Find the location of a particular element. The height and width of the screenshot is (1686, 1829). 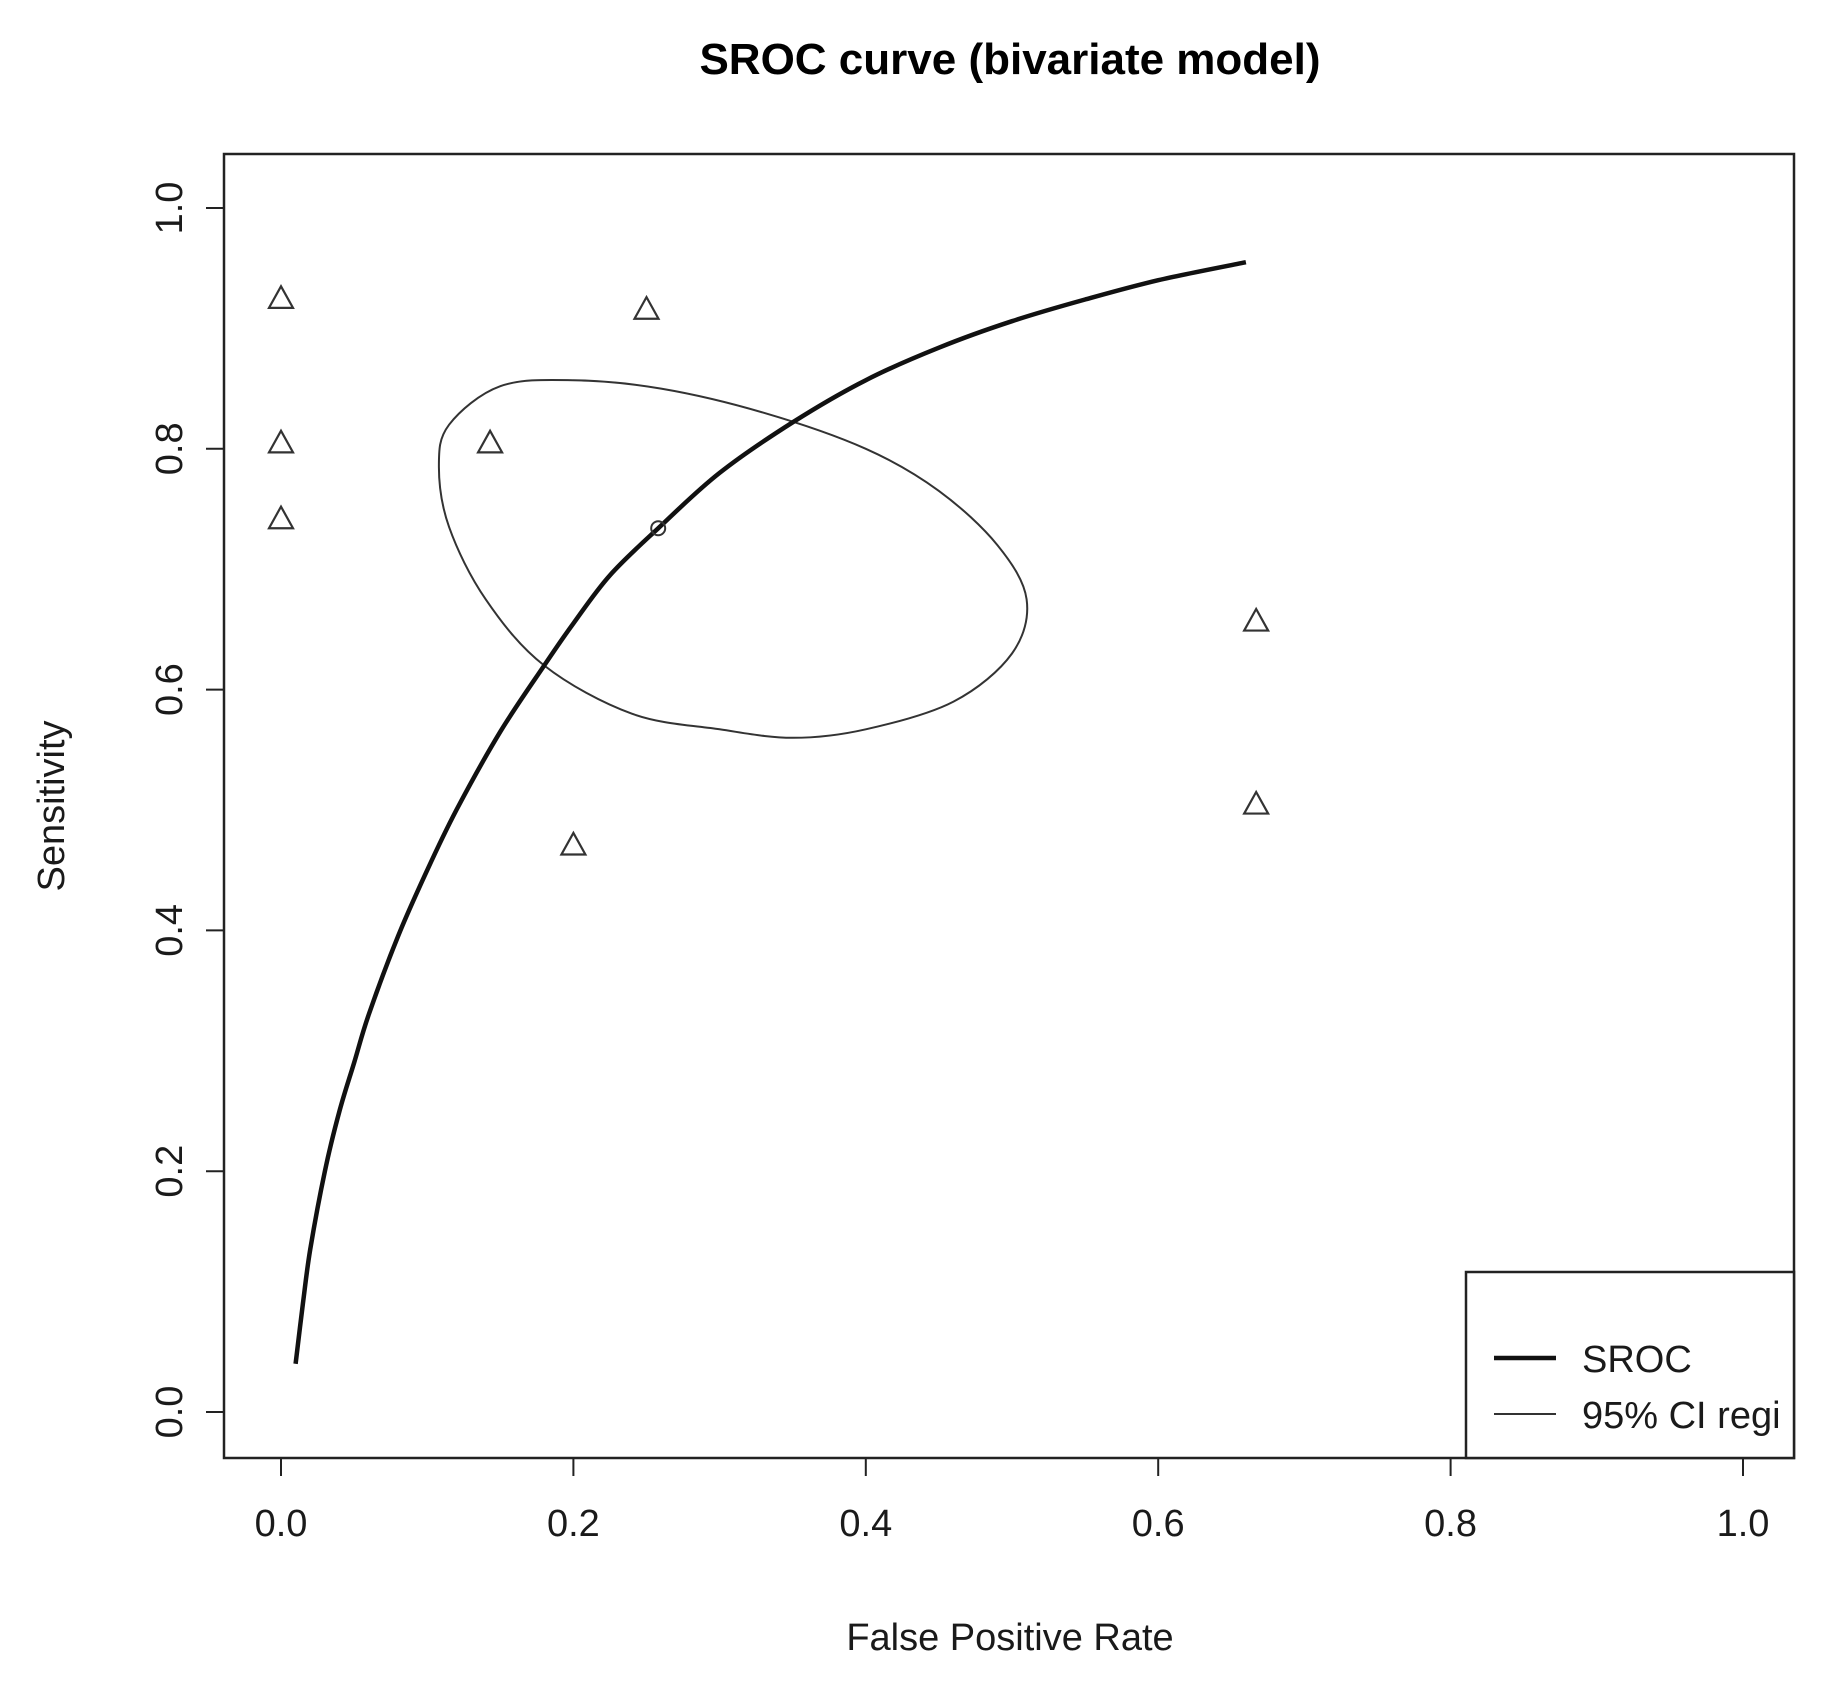

y-tick-label: 0.4 is located at coordinates (170, 930).